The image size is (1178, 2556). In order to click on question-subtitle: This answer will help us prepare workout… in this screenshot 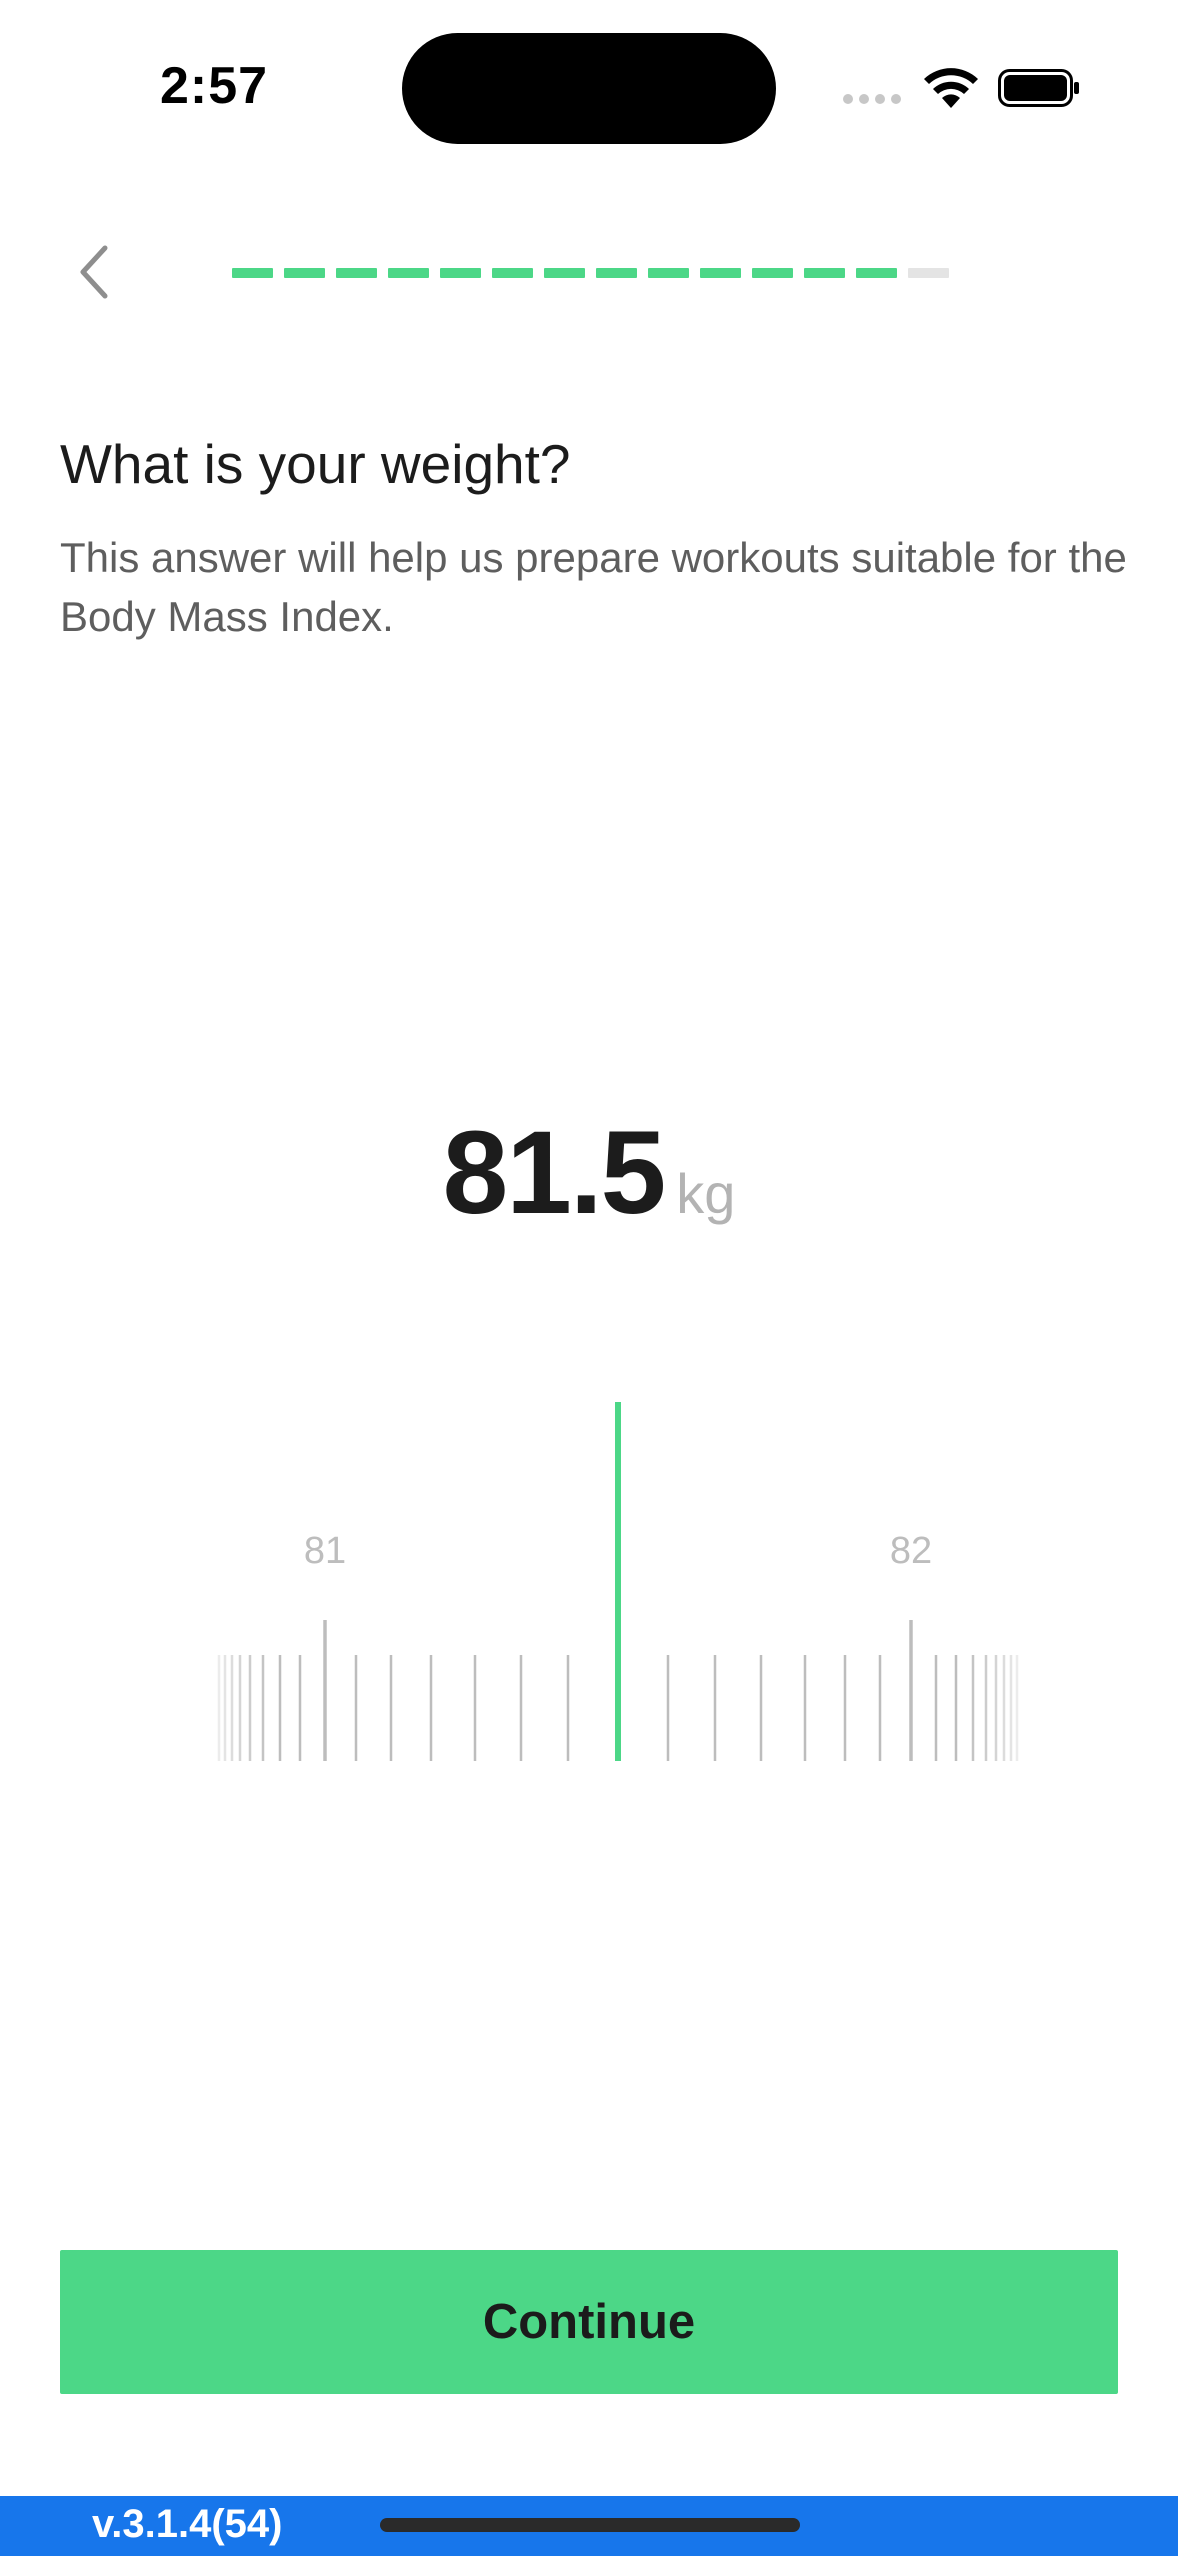, I will do `click(593, 587)`.